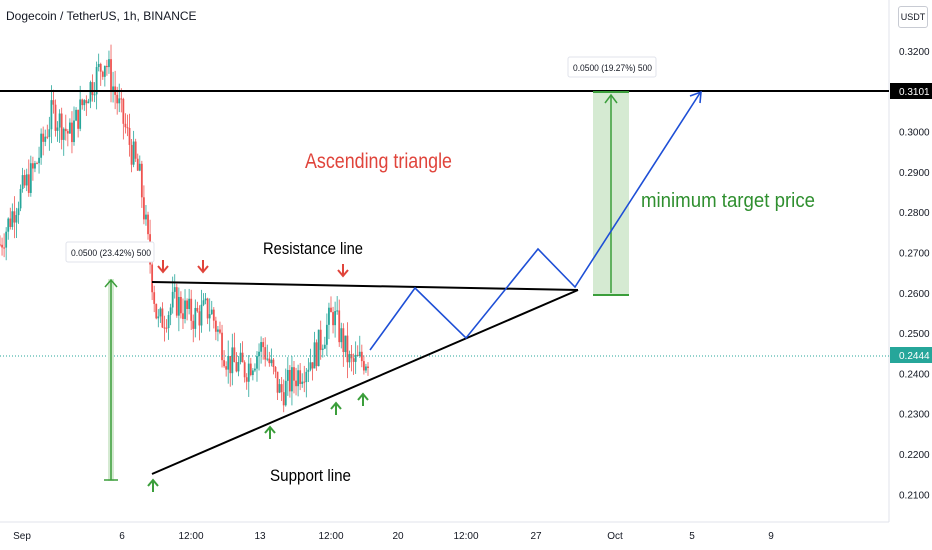 The image size is (932, 550). Describe the element at coordinates (914, 213) in the screenshot. I see `price-tick-label: 0.2800` at that location.